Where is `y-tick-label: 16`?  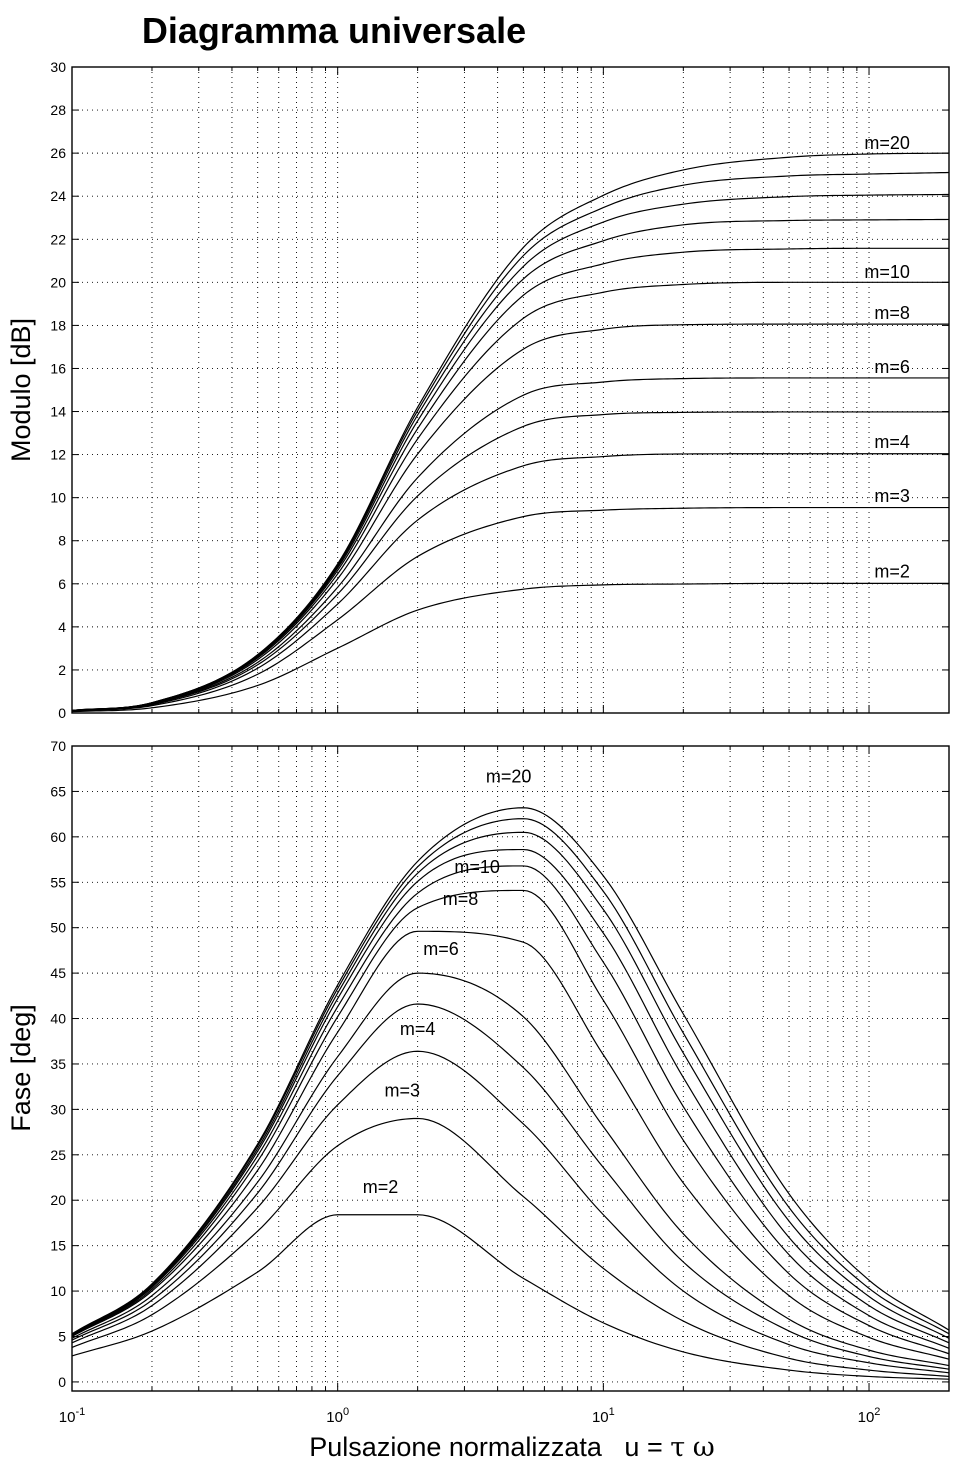 y-tick-label: 16 is located at coordinates (58, 368).